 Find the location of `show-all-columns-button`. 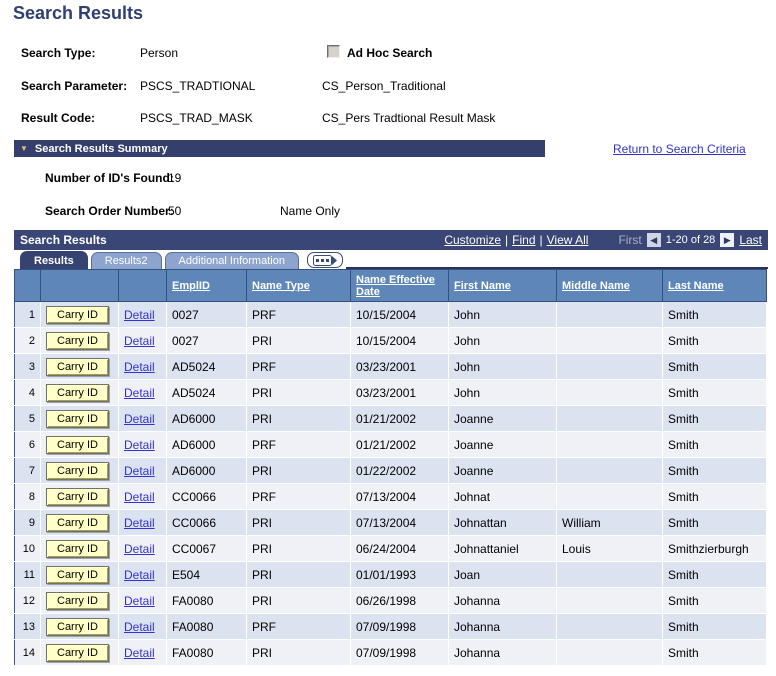

show-all-columns-button is located at coordinates (324, 260).